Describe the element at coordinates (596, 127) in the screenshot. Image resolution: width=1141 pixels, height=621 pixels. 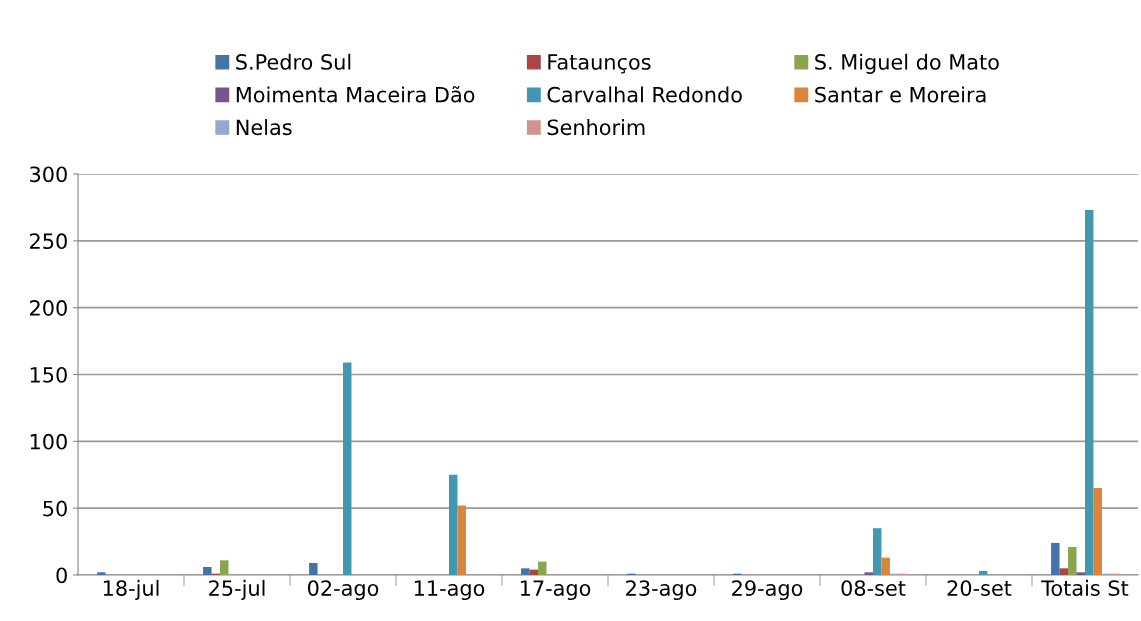
I see `legend-label: Senhorim` at that location.